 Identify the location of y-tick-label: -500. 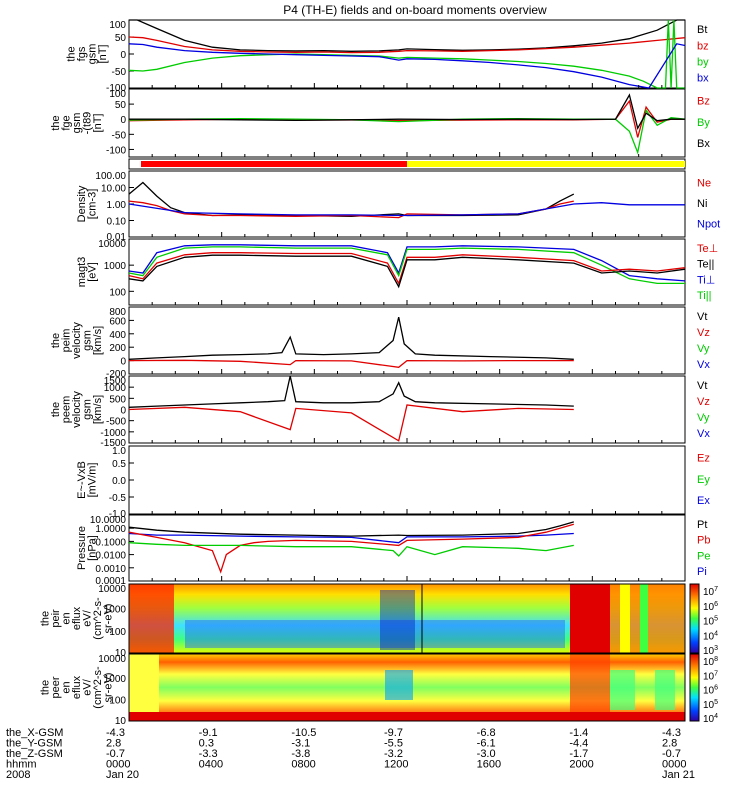
(116, 422).